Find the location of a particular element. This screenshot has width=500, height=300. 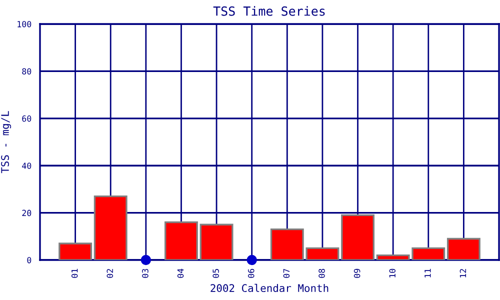

y-axis-title: TSS - mg/L is located at coordinates (6, 142).